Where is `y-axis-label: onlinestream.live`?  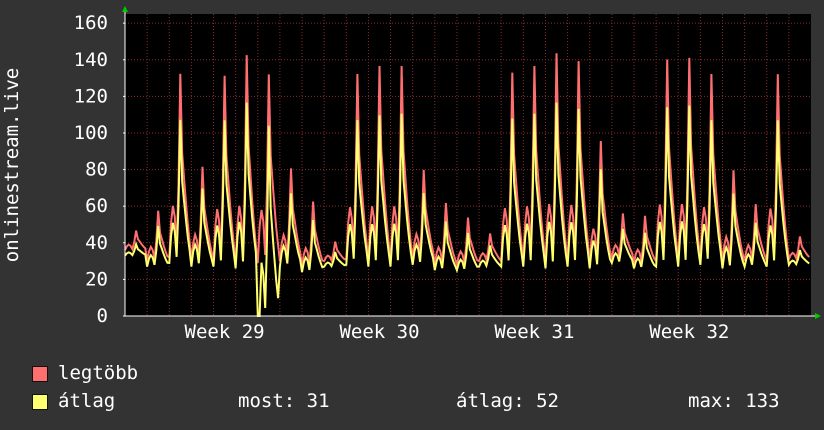 y-axis-label: onlinestream.live is located at coordinates (12, 165).